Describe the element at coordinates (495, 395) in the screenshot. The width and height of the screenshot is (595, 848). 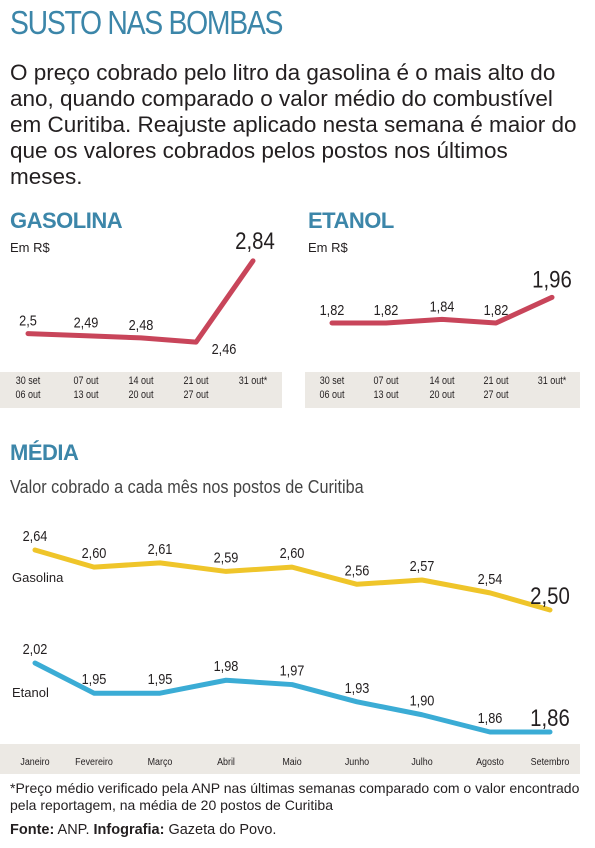
I see `etanol-tick-label: 27 out` at that location.